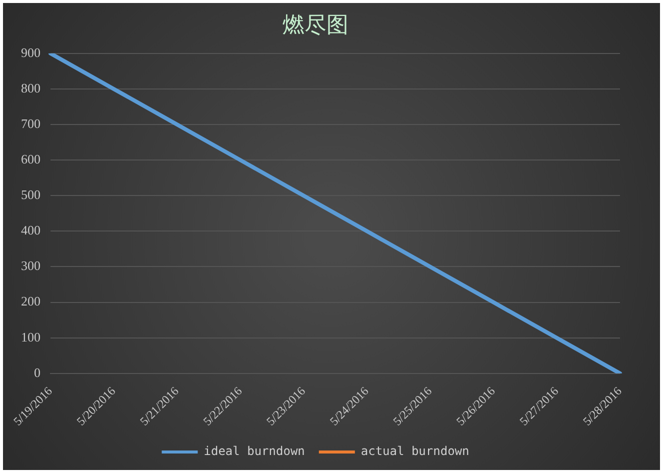 The image size is (665, 475). What do you see at coordinates (30, 123) in the screenshot?
I see `y-tick-label: 700` at bounding box center [30, 123].